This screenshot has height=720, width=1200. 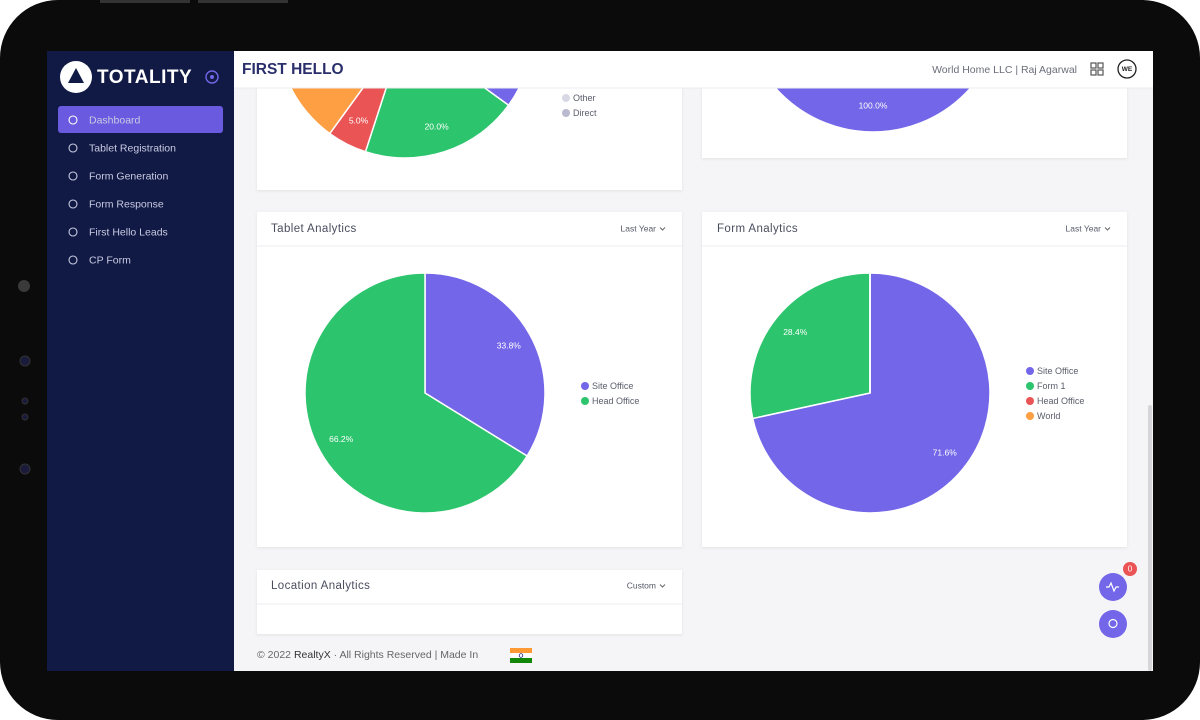 I want to click on legend-label: World, so click(x=1048, y=416).